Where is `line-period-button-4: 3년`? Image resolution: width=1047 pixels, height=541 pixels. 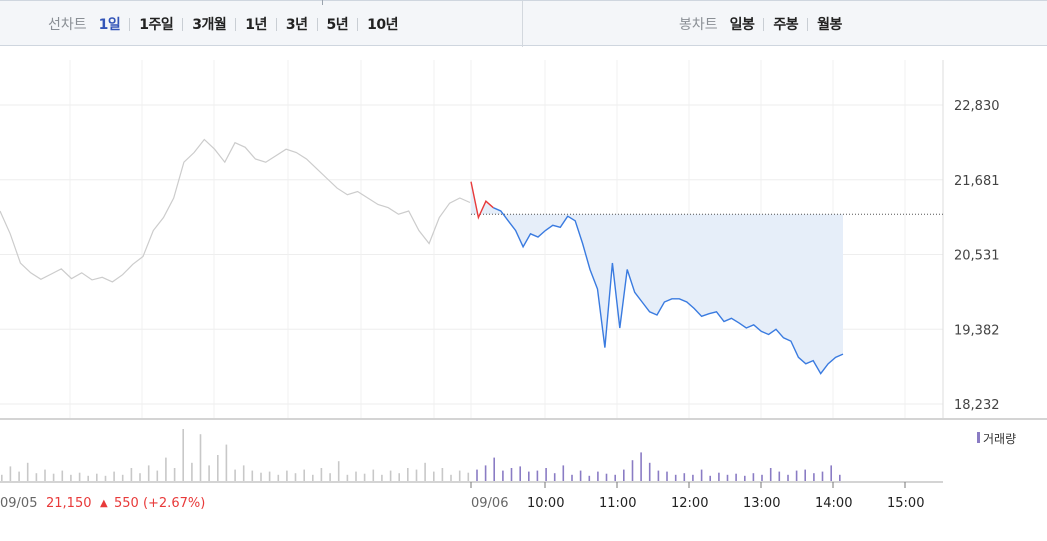
line-period-button-4: 3년 is located at coordinates (296, 25).